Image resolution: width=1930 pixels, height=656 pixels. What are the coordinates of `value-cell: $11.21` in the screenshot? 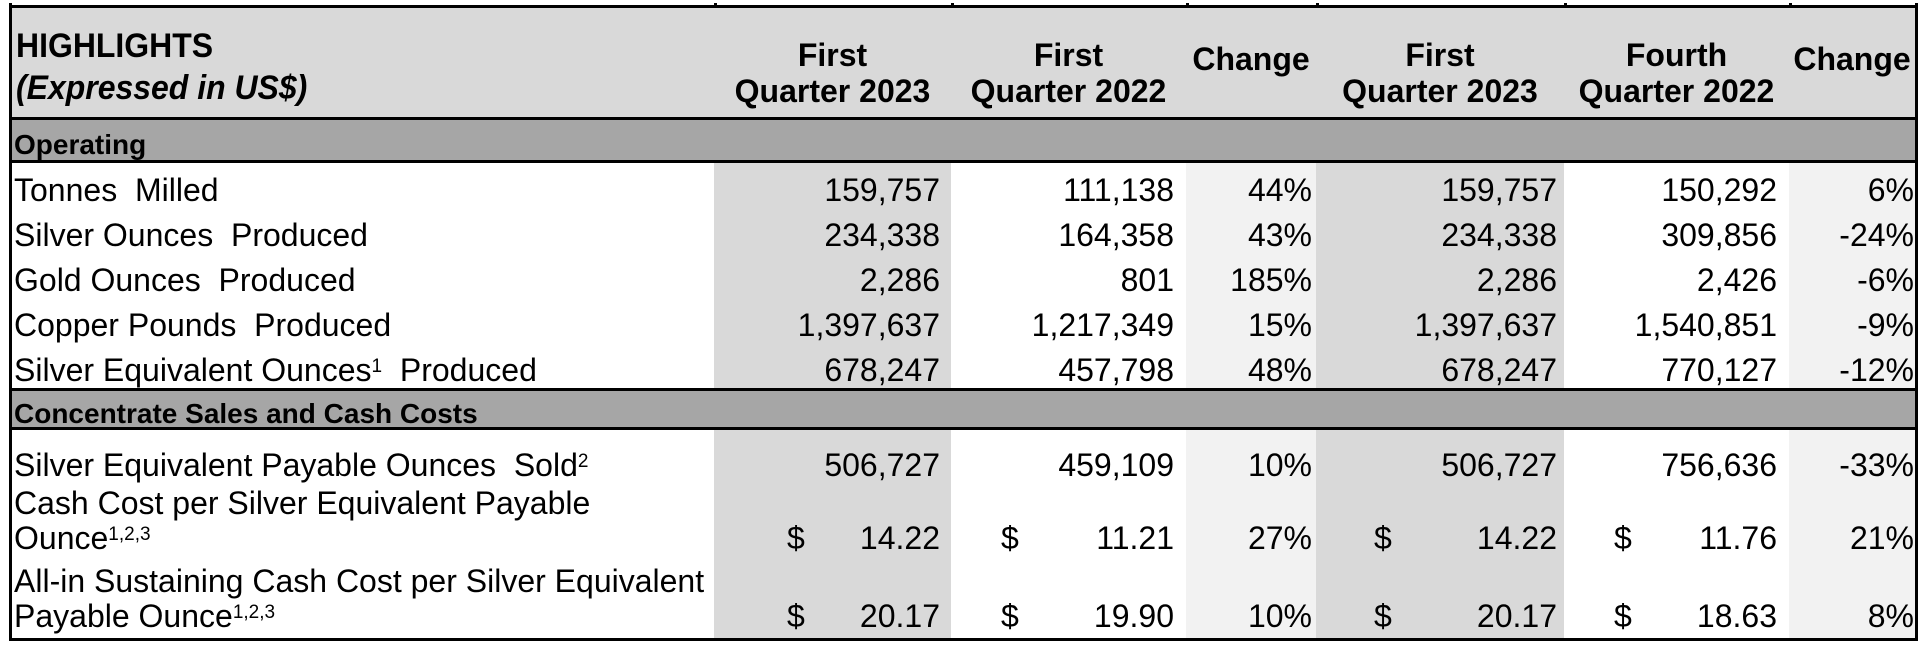 It's located at (1068, 519).